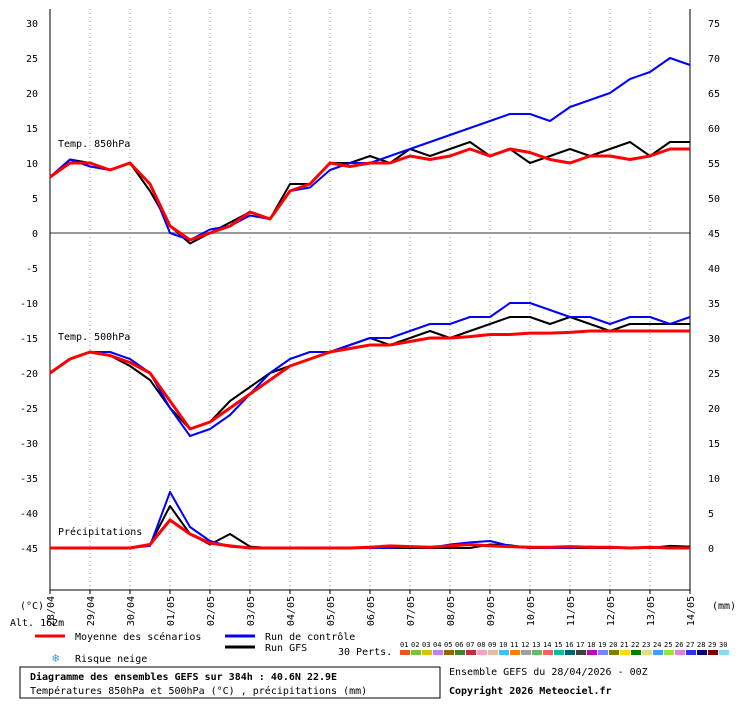 Image resolution: width=740 pixels, height=704 pixels. I want to click on altitude: Alt. 162m, so click(37, 623).